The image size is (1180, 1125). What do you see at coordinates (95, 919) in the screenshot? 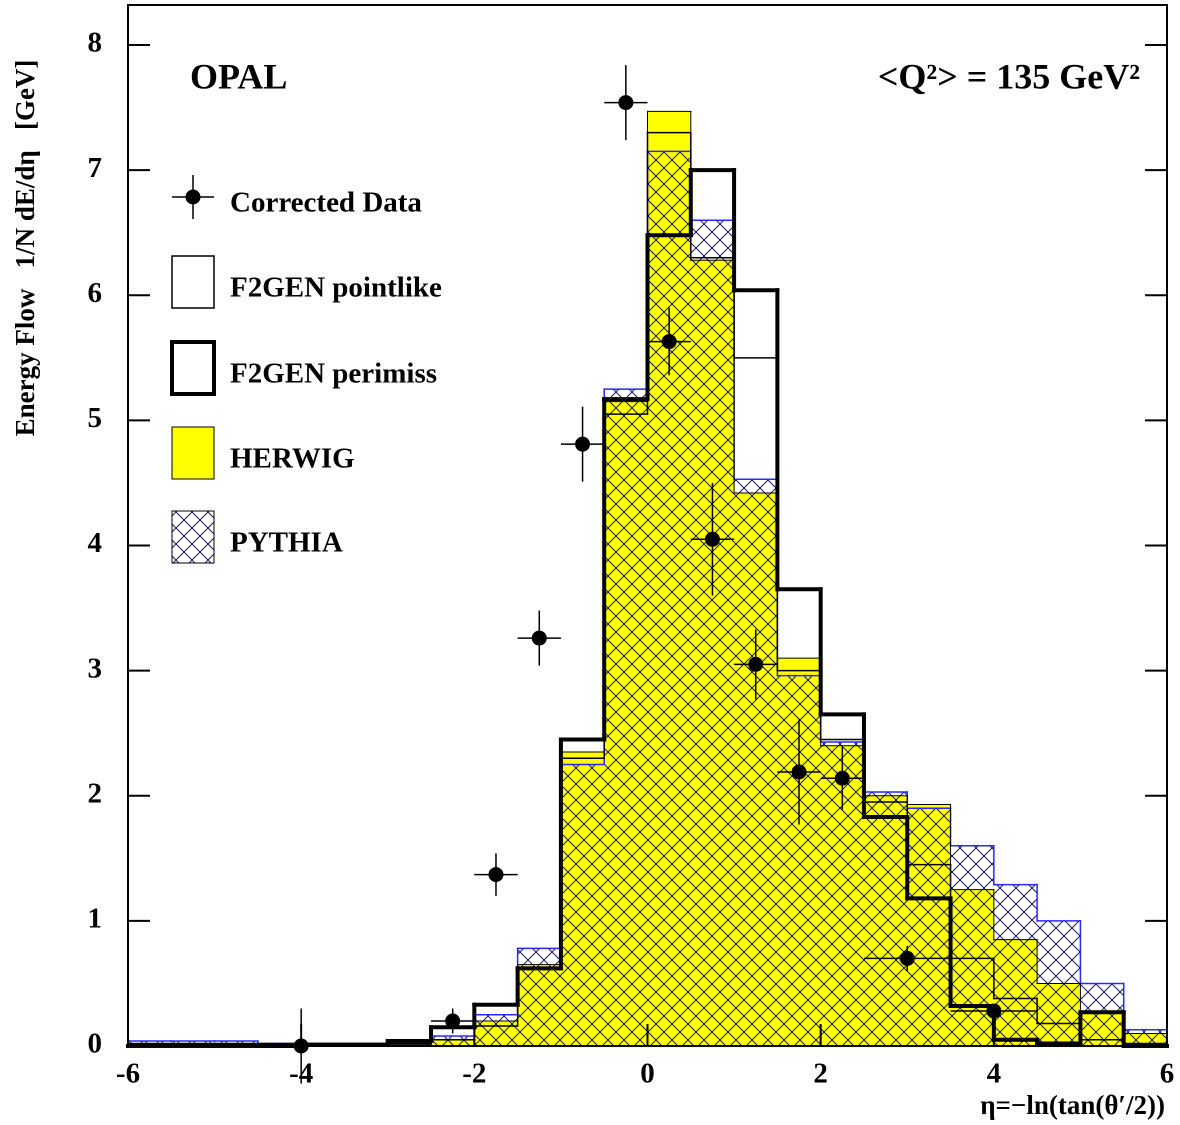
I see `y-tick-label: 1` at bounding box center [95, 919].